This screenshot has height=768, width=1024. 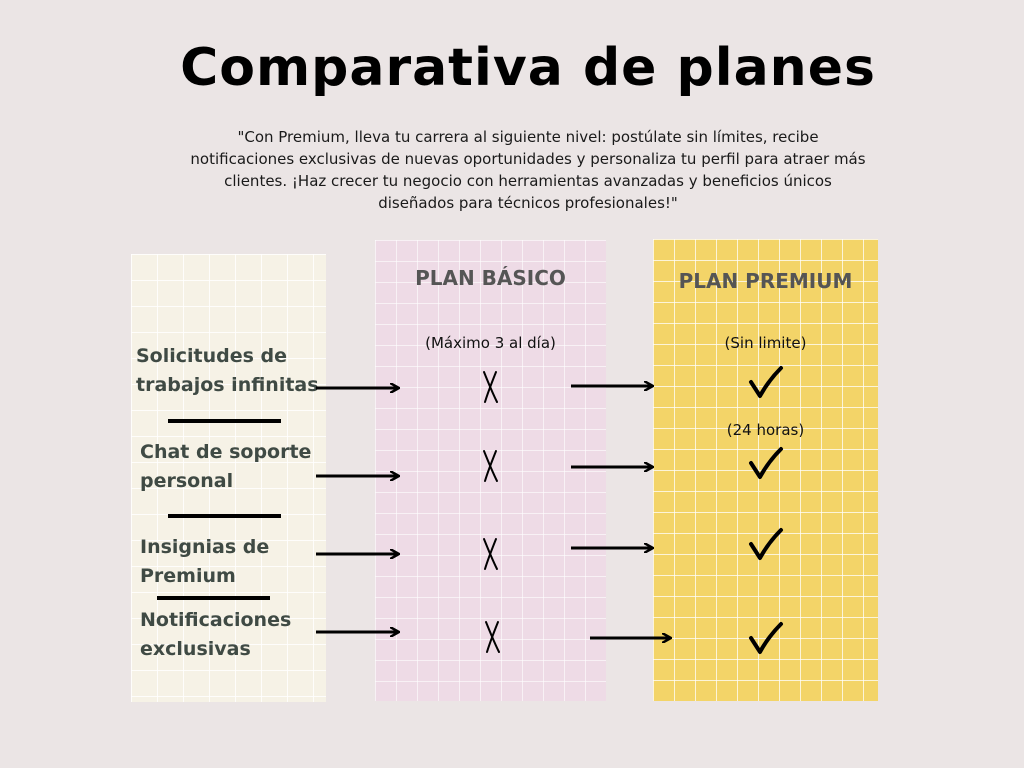 What do you see at coordinates (225, 467) in the screenshot?
I see `feature-label: Chat de soporte personal` at bounding box center [225, 467].